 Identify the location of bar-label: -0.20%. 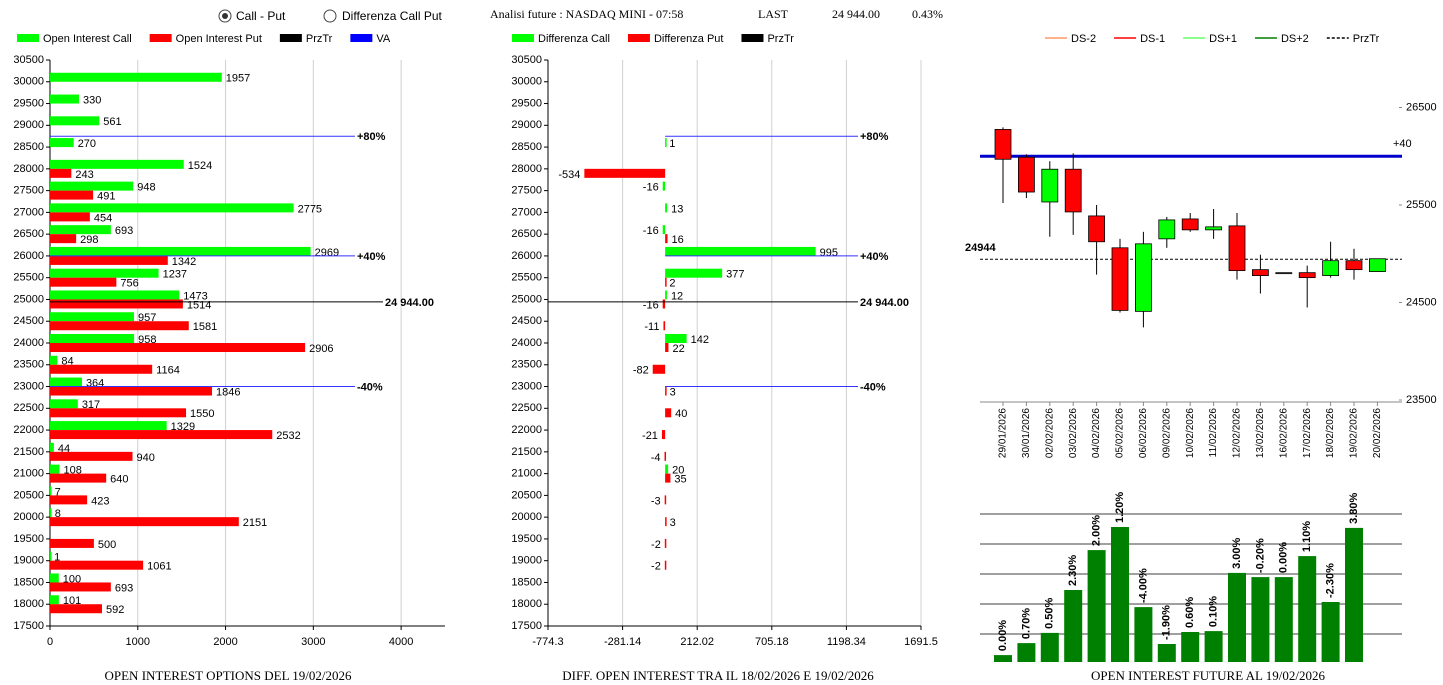
(1260, 555).